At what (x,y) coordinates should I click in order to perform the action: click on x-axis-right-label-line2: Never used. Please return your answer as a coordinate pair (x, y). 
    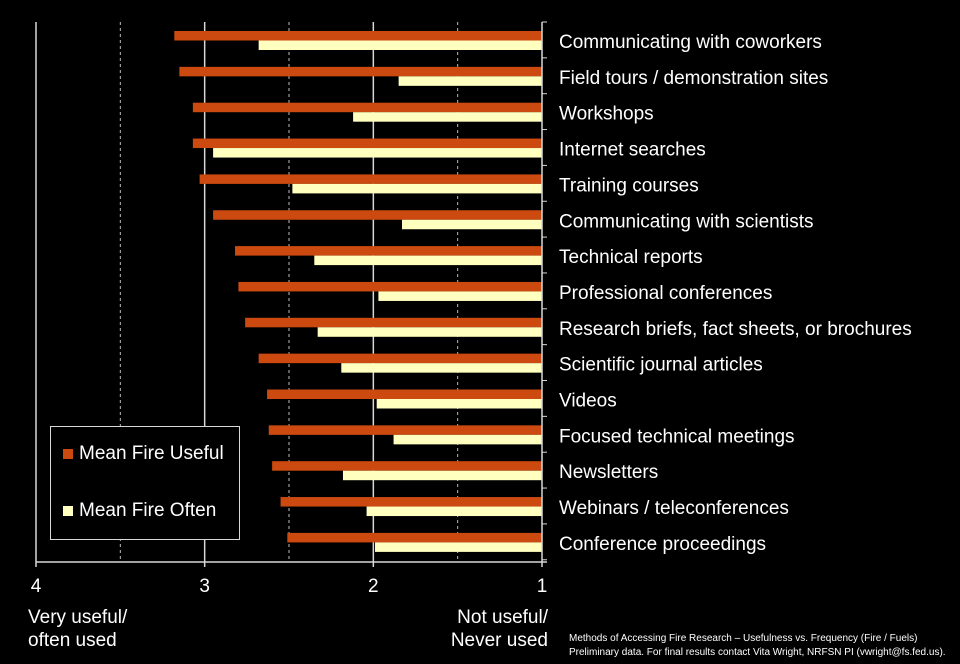
    Looking at the image, I should click on (499, 640).